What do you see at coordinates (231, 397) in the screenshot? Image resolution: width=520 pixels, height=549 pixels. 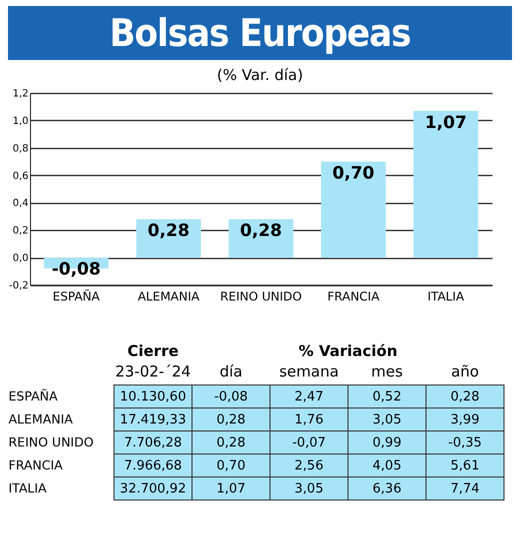 I see `text: -0,08` at bounding box center [231, 397].